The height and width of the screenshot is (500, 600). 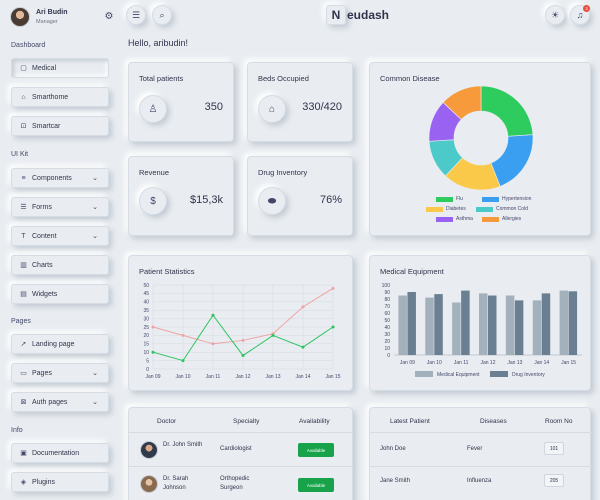 I want to click on sidebar-item-landing-page: ➚ Landing page, so click(x=60, y=344).